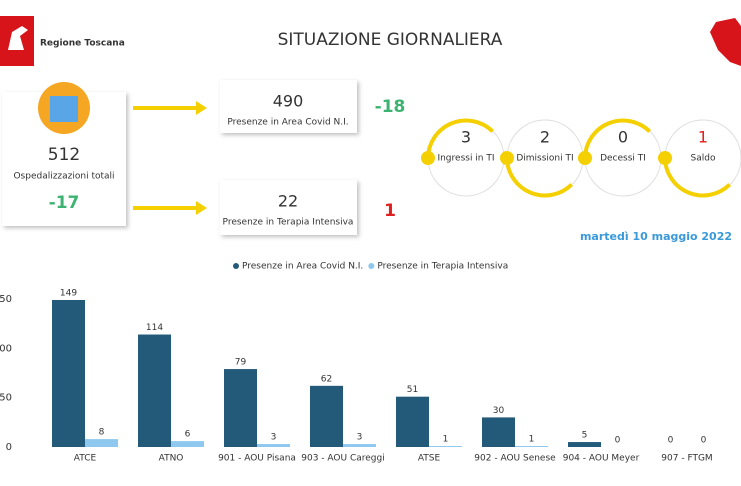 The image size is (741, 486). I want to click on brand: Regione Toscana, so click(82, 44).